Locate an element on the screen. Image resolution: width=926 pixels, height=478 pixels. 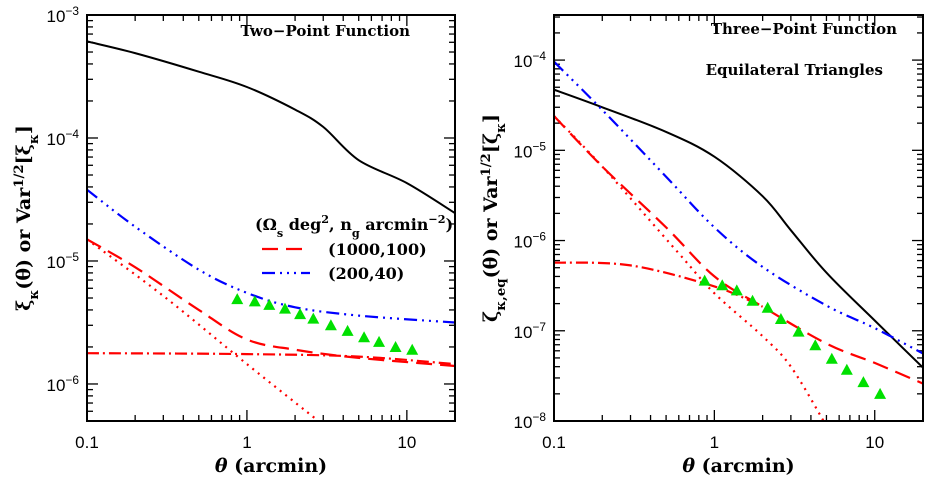
y-tick-label: 10⁻³ is located at coordinates (63, 15).